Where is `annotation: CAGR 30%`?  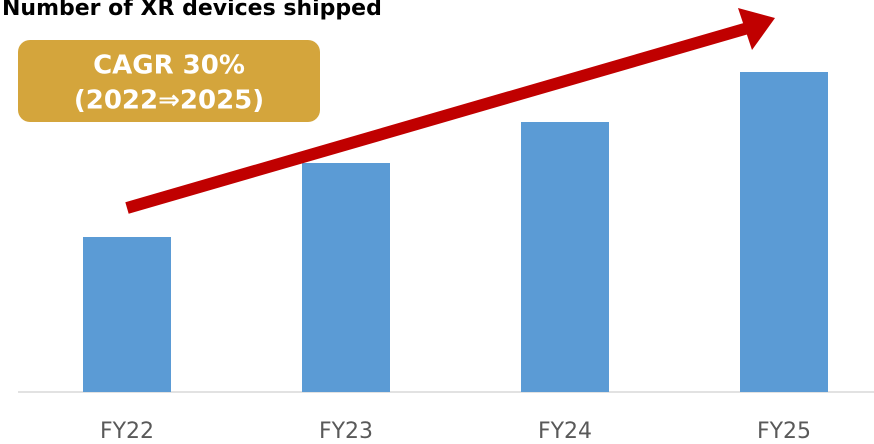 annotation: CAGR 30% is located at coordinates (169, 66).